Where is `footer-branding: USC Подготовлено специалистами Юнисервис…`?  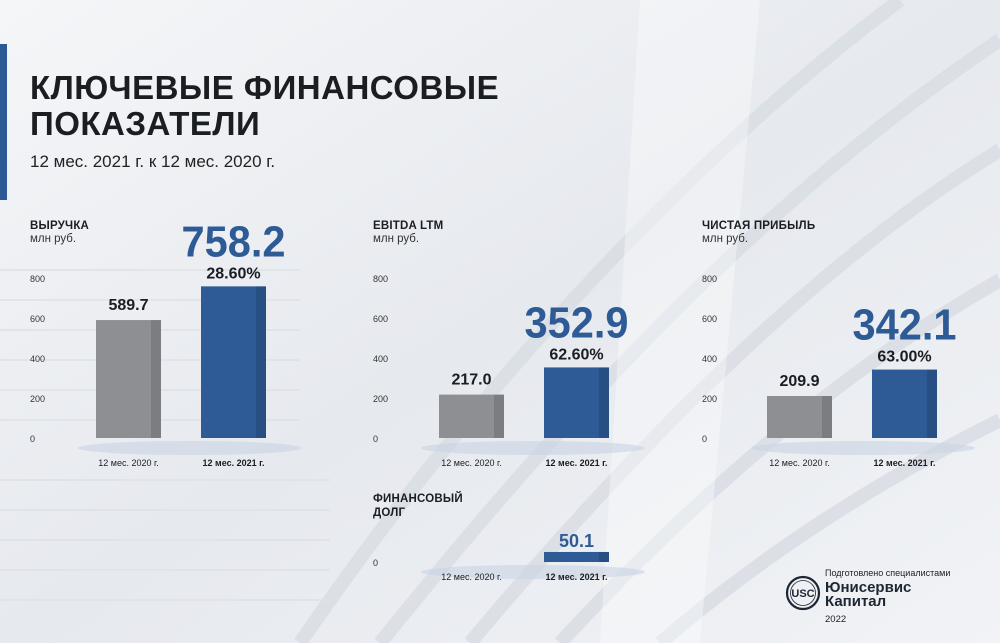 footer-branding: USC Подготовлено специалистами Юнисервис… is located at coordinates (890, 600).